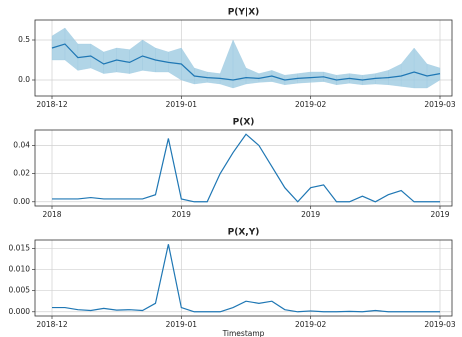 This screenshot has height=337, width=462. I want to click on x-tick-label: 2018, so click(51, 214).